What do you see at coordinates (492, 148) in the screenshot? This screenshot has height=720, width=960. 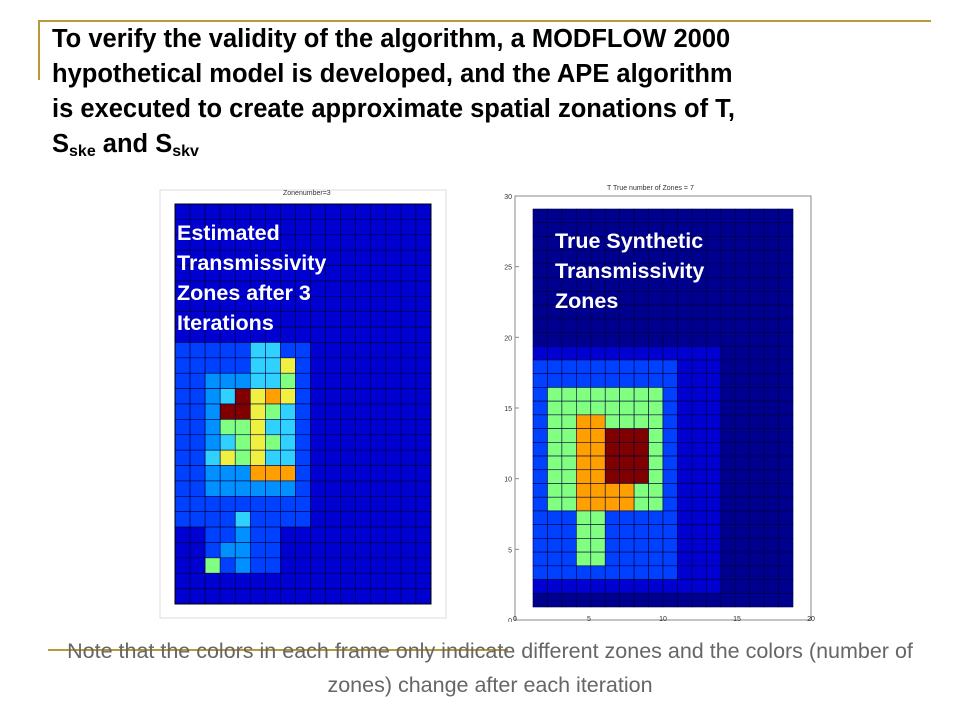 I see `title-line: Sske and Sskv` at bounding box center [492, 148].